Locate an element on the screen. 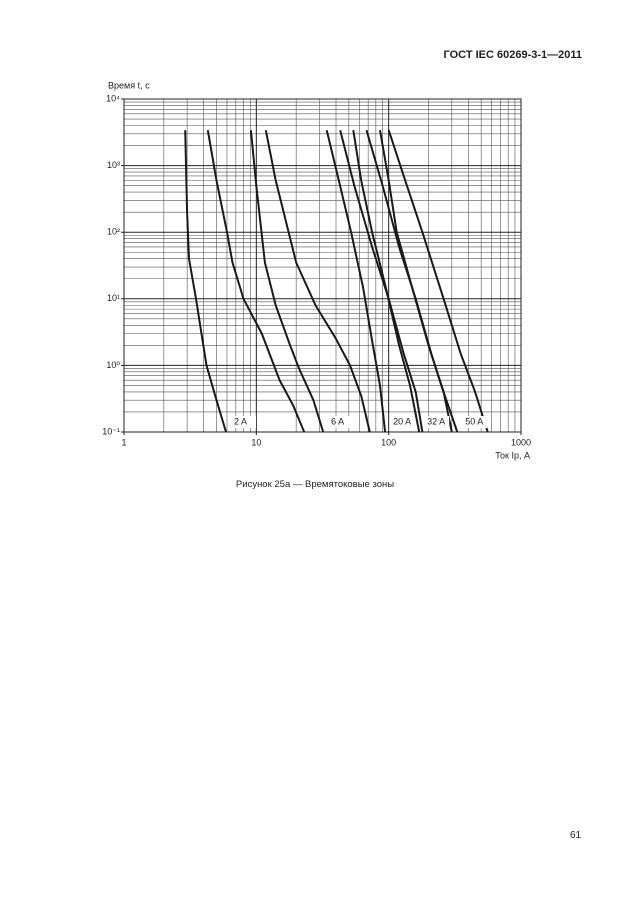  header-title: ГОСТ IEC 60269-3-1—2011 is located at coordinates (513, 55).